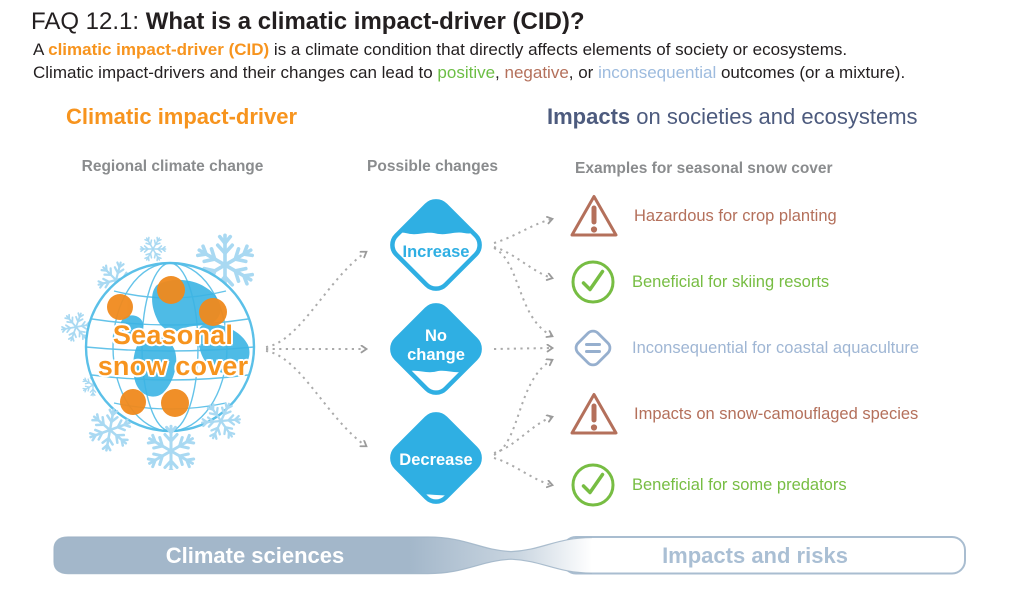 This screenshot has width=1023, height=607. What do you see at coordinates (466, 72) in the screenshot?
I see `word-positive: positive` at bounding box center [466, 72].